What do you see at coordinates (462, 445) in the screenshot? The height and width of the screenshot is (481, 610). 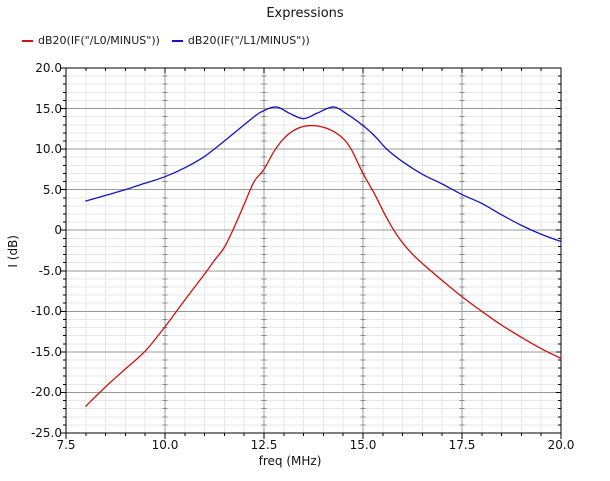 I see `x-tick-label: 17.5` at bounding box center [462, 445].